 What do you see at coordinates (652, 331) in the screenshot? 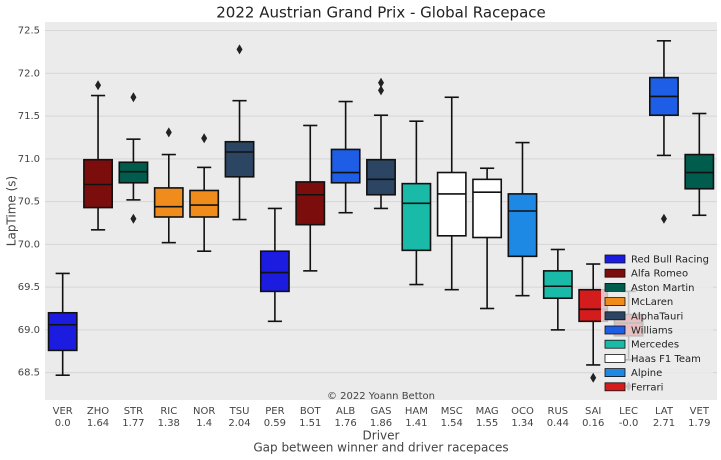
I see `legend-label: Williams` at bounding box center [652, 331].